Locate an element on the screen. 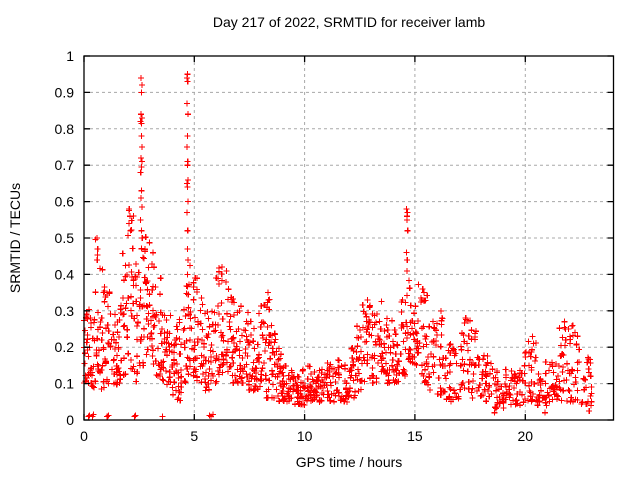 The width and height of the screenshot is (640, 480). y-tick-label: 0.1 is located at coordinates (65, 384).